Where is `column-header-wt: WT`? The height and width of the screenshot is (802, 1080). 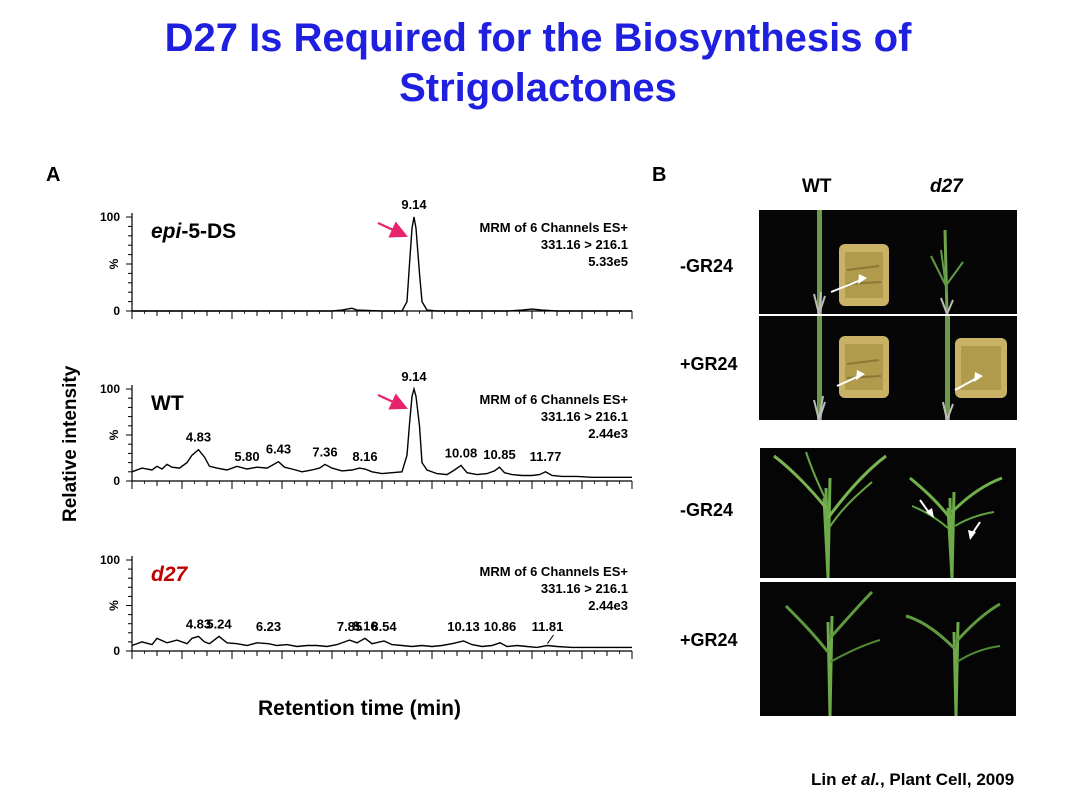 column-header-wt: WT is located at coordinates (817, 186).